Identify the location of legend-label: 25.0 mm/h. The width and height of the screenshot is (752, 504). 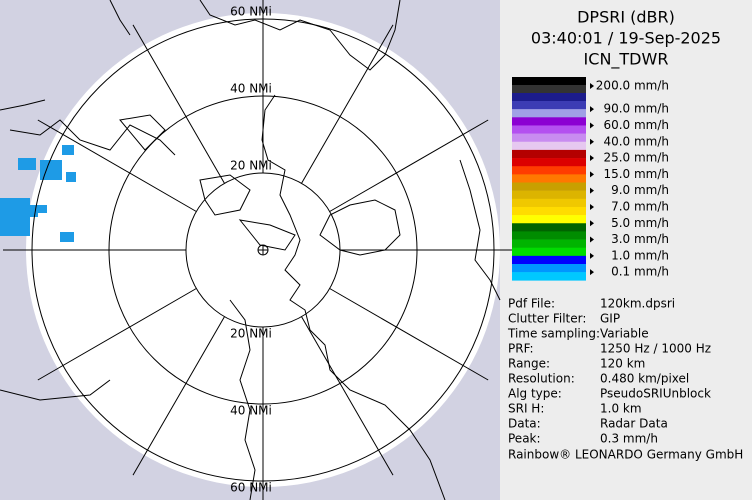
(636, 158).